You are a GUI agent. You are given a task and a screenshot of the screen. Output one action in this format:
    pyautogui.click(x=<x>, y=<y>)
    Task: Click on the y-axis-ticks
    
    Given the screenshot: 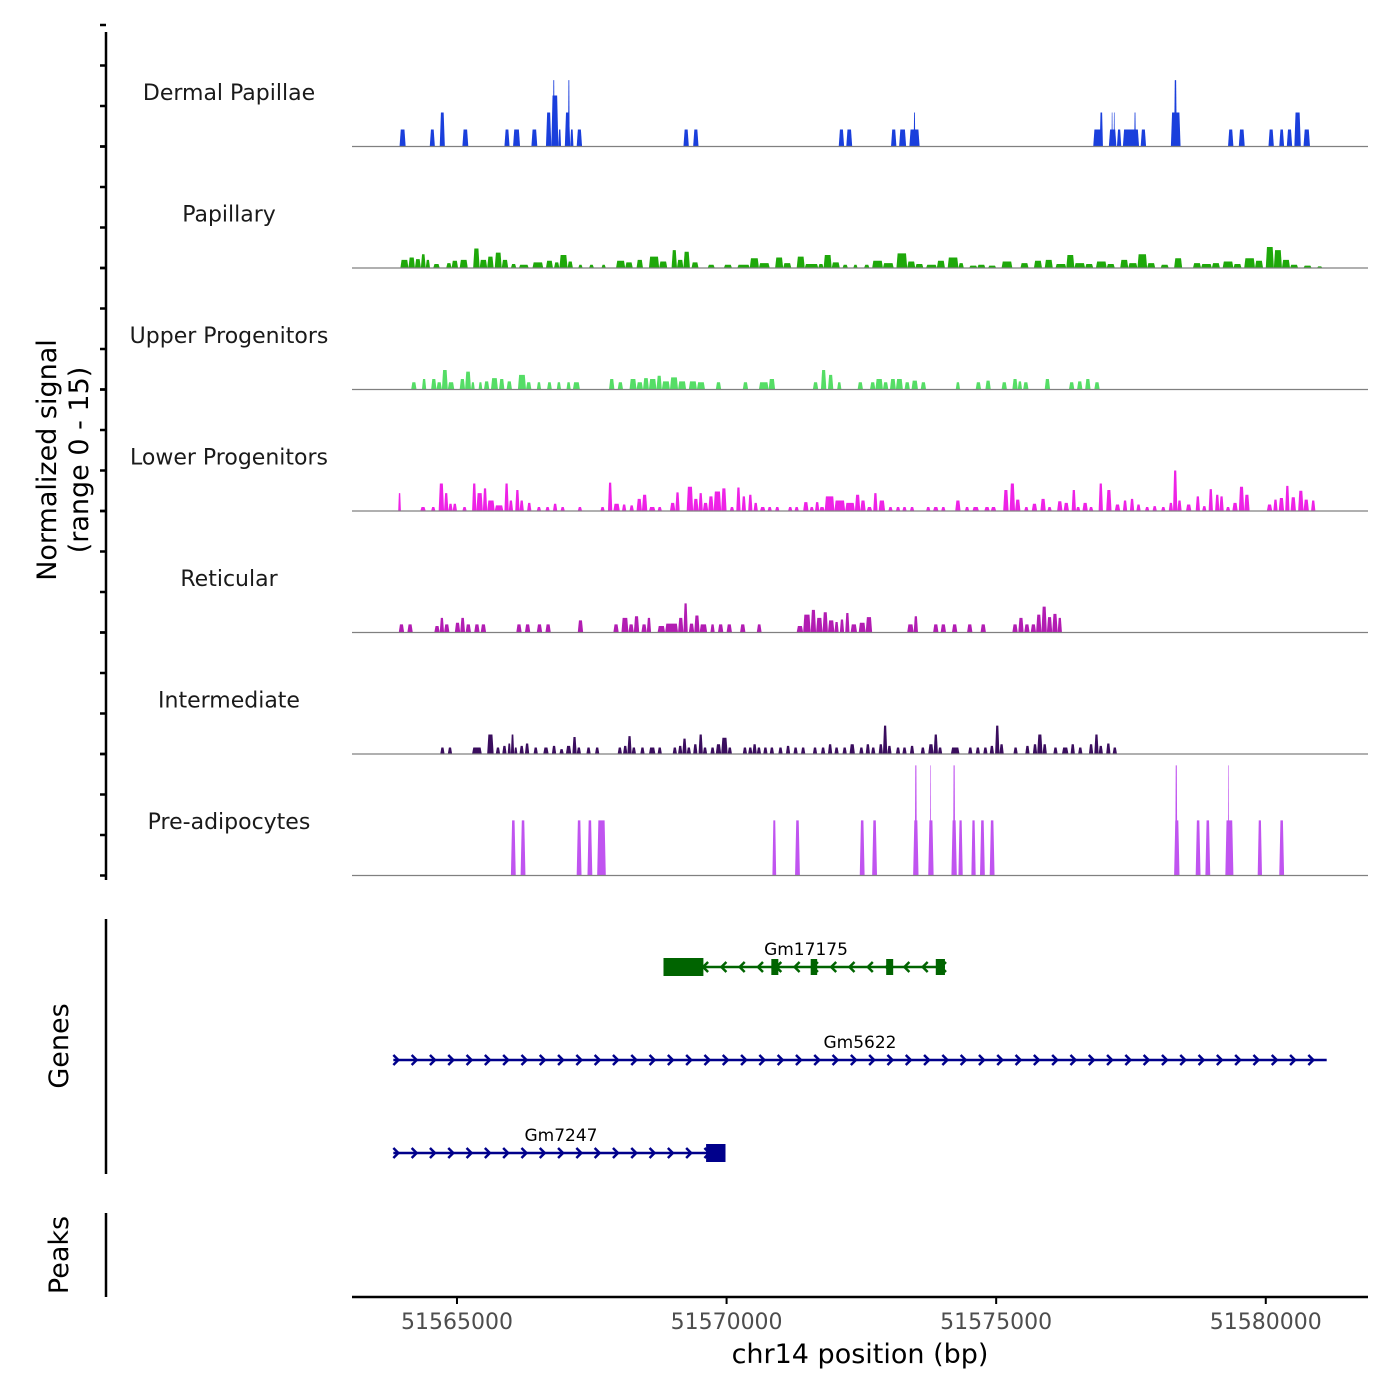 What is the action you would take?
    pyautogui.click(x=103, y=450)
    